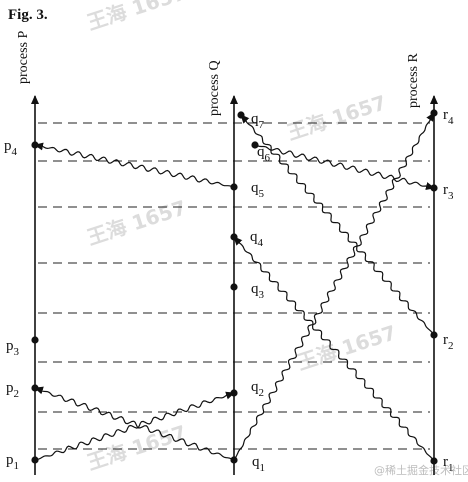  Describe the element at coordinates (434, 188) in the screenshot. I see `event-dot-r3` at that location.